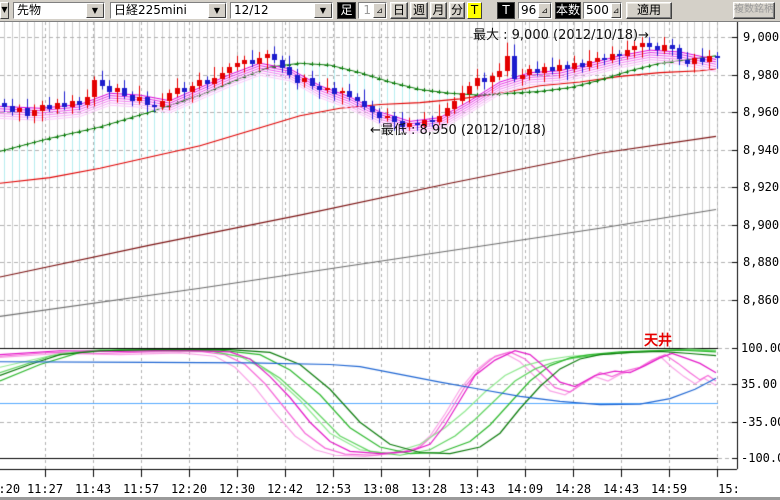 The height and width of the screenshot is (500, 780). Describe the element at coordinates (621, 489) in the screenshot. I see `time-tick-label: 14:43` at that location.